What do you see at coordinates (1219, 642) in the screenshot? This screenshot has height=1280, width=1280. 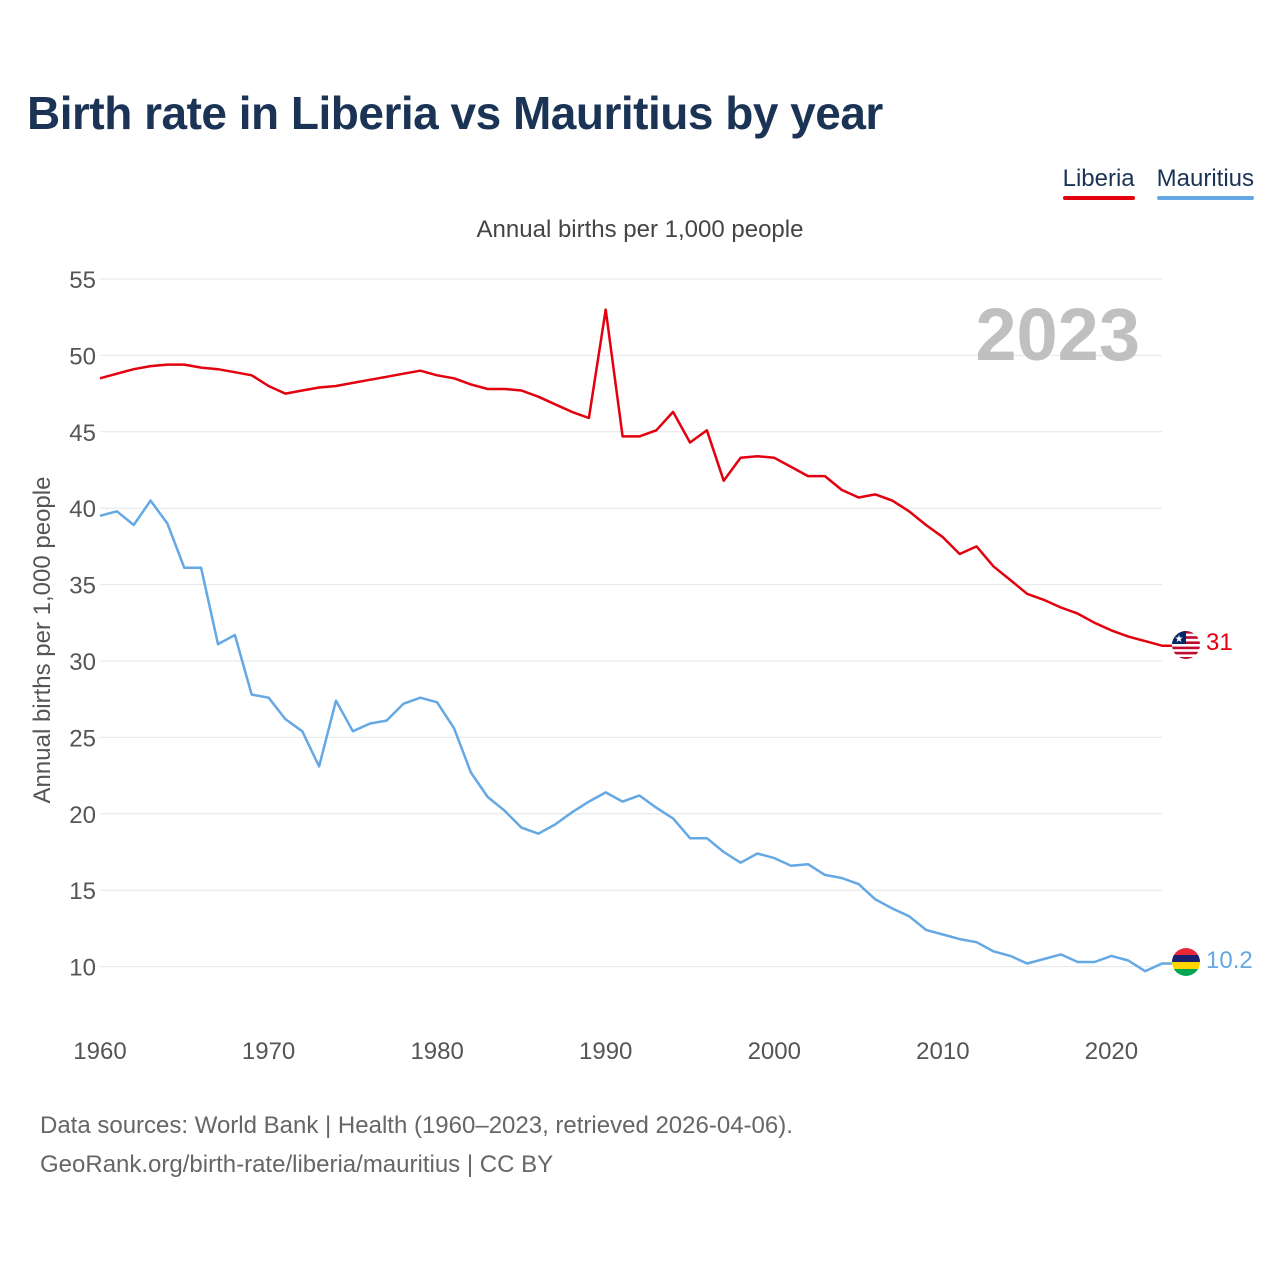 I see `end-label-liberia: 31` at bounding box center [1219, 642].